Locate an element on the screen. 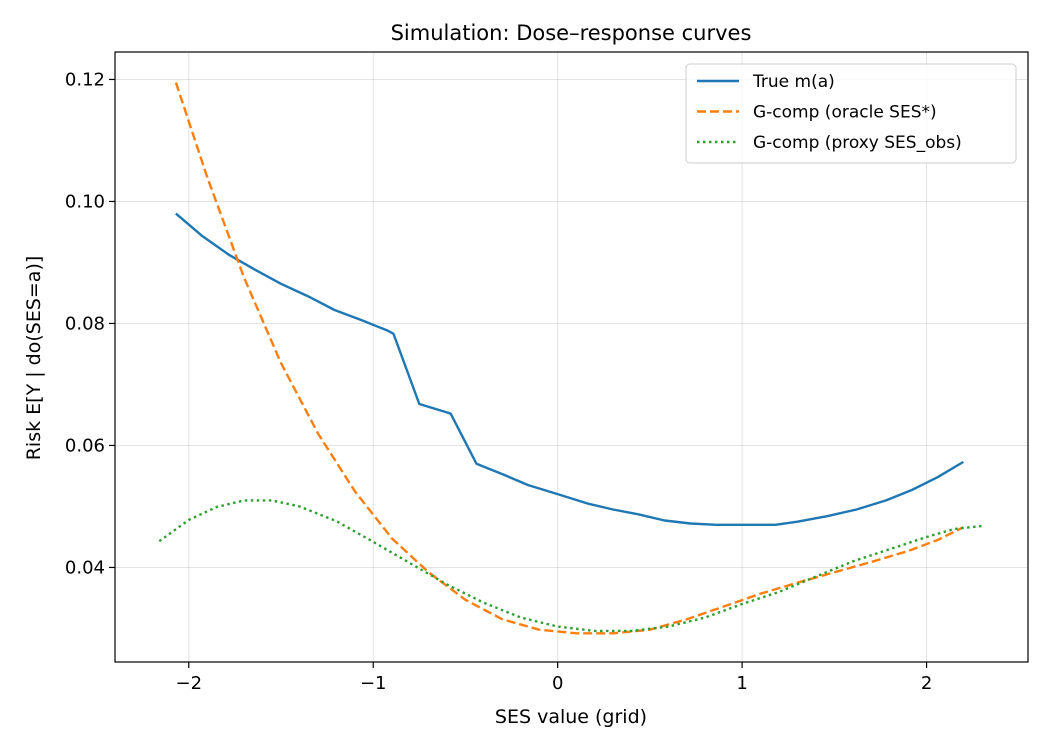 The image size is (1050, 750). legend-box is located at coordinates (851, 113).